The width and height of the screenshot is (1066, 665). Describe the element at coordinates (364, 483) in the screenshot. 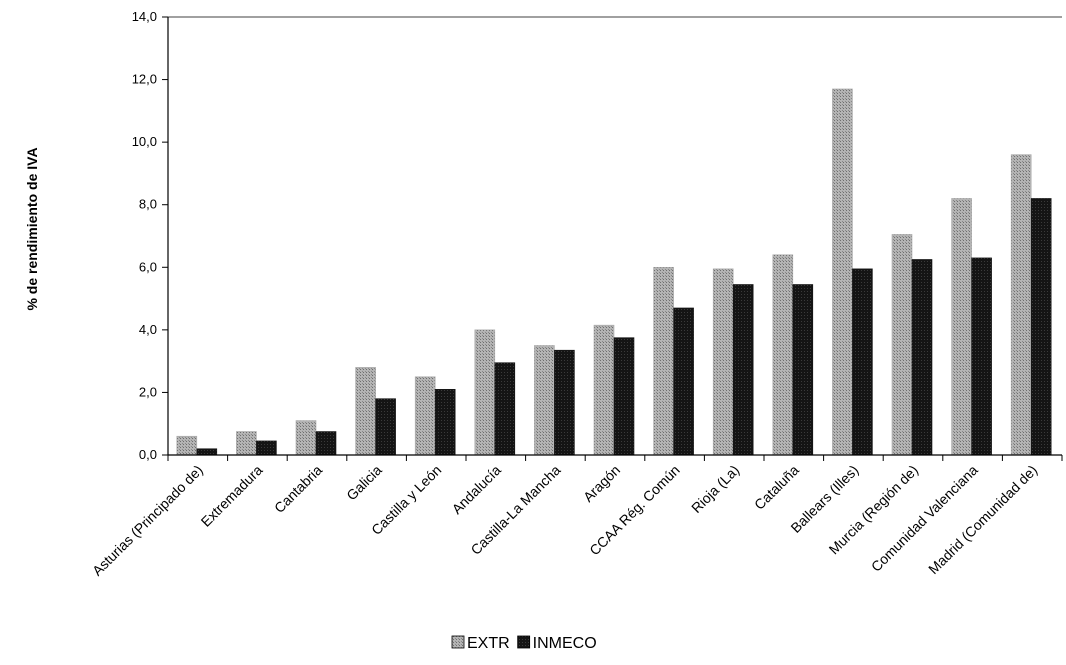

I see `x-category-label: Galicia` at that location.